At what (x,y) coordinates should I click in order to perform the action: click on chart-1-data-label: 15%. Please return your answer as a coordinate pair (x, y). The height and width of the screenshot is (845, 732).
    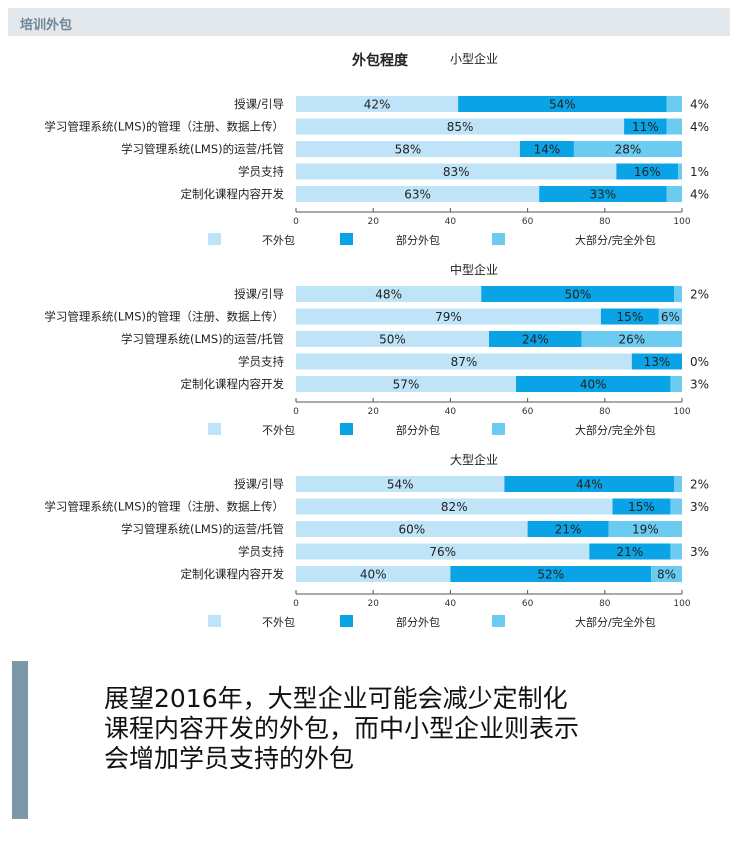
    Looking at the image, I should click on (630, 317).